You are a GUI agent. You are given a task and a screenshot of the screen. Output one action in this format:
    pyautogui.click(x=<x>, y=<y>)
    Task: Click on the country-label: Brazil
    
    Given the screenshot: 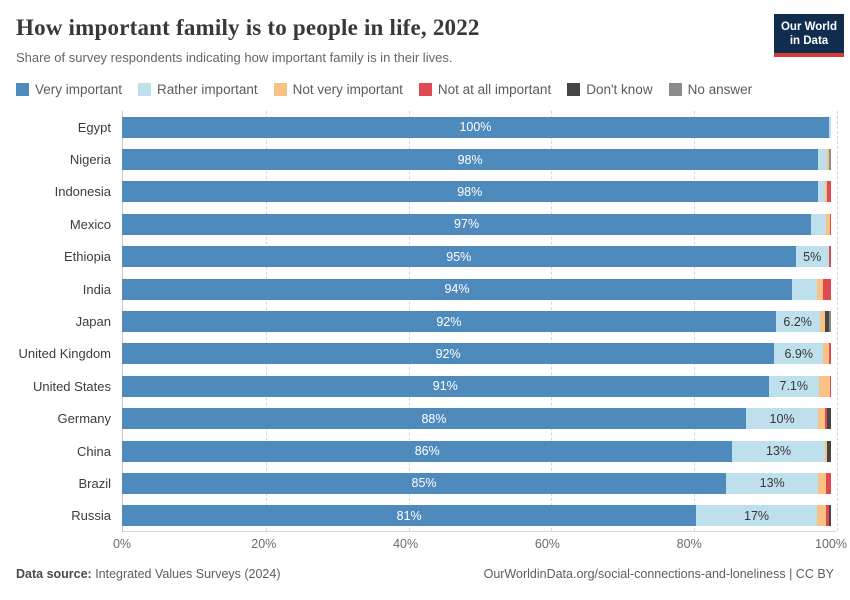 What is the action you would take?
    pyautogui.click(x=94, y=483)
    